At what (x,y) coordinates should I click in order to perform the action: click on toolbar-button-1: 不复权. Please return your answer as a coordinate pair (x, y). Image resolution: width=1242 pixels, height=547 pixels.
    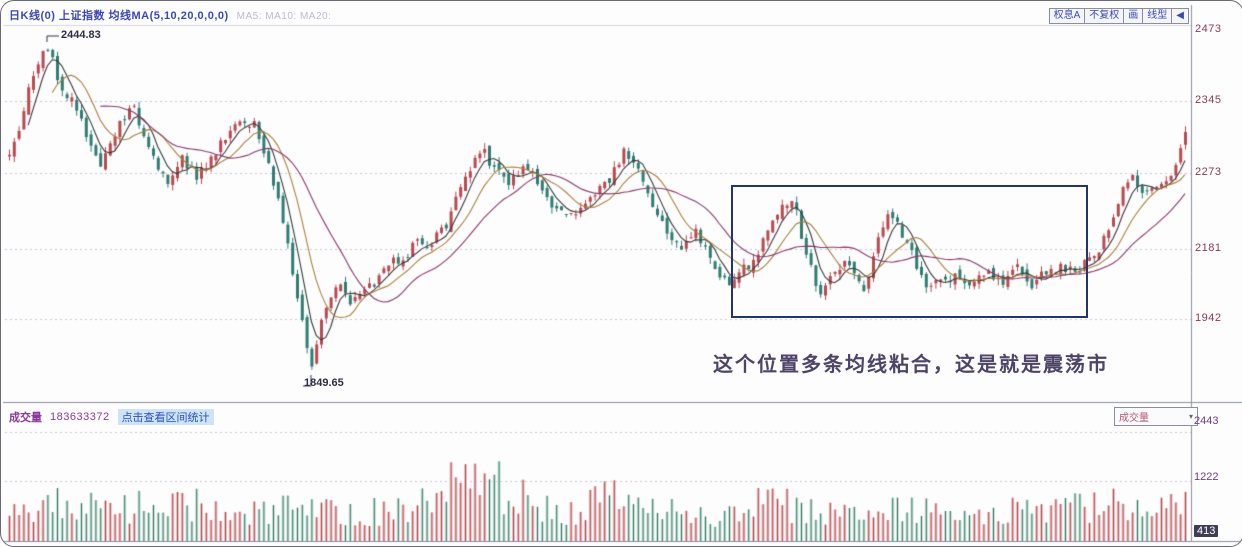
    Looking at the image, I should click on (1104, 16).